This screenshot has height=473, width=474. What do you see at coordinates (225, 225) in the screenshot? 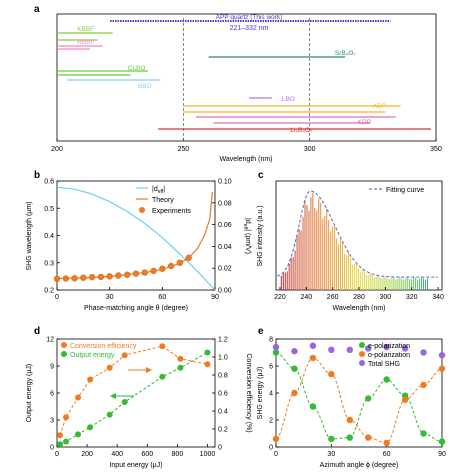
I see `b-y2tick-label-3: 0.06` at bounding box center [225, 225].